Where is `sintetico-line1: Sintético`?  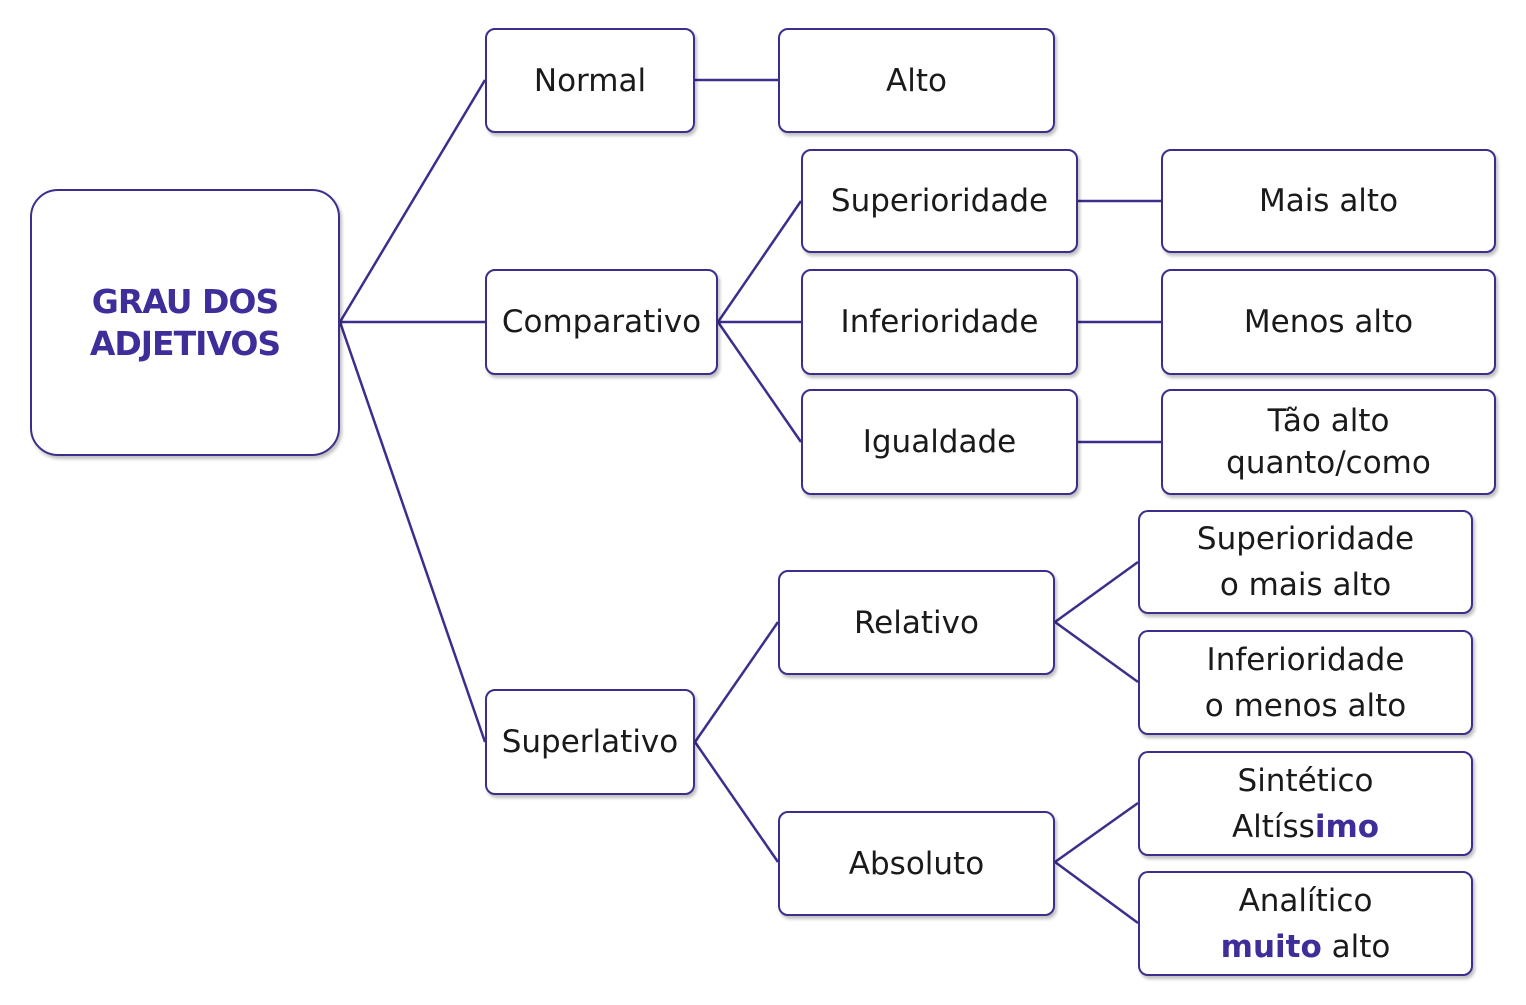 sintetico-line1: Sintético is located at coordinates (1305, 780).